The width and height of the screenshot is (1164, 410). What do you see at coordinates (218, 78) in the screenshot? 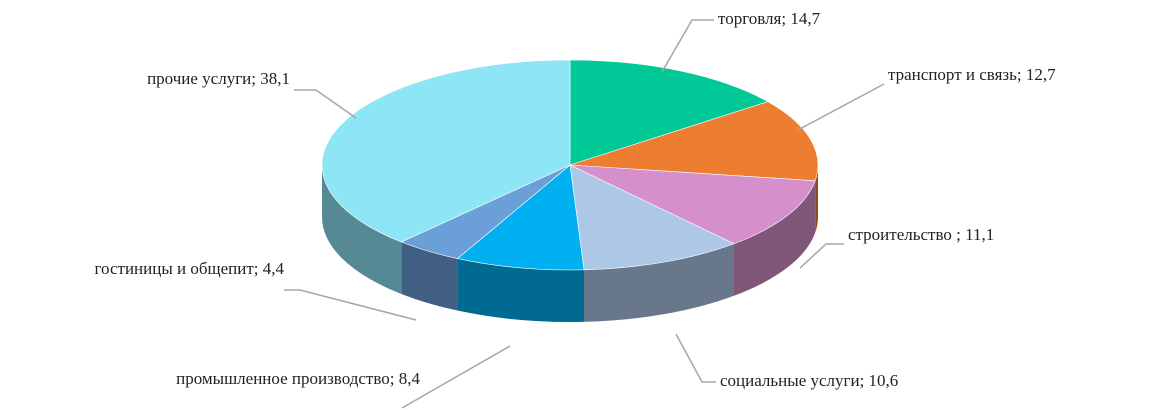
I see `data-label: прочие услуги; 38,1` at bounding box center [218, 78].